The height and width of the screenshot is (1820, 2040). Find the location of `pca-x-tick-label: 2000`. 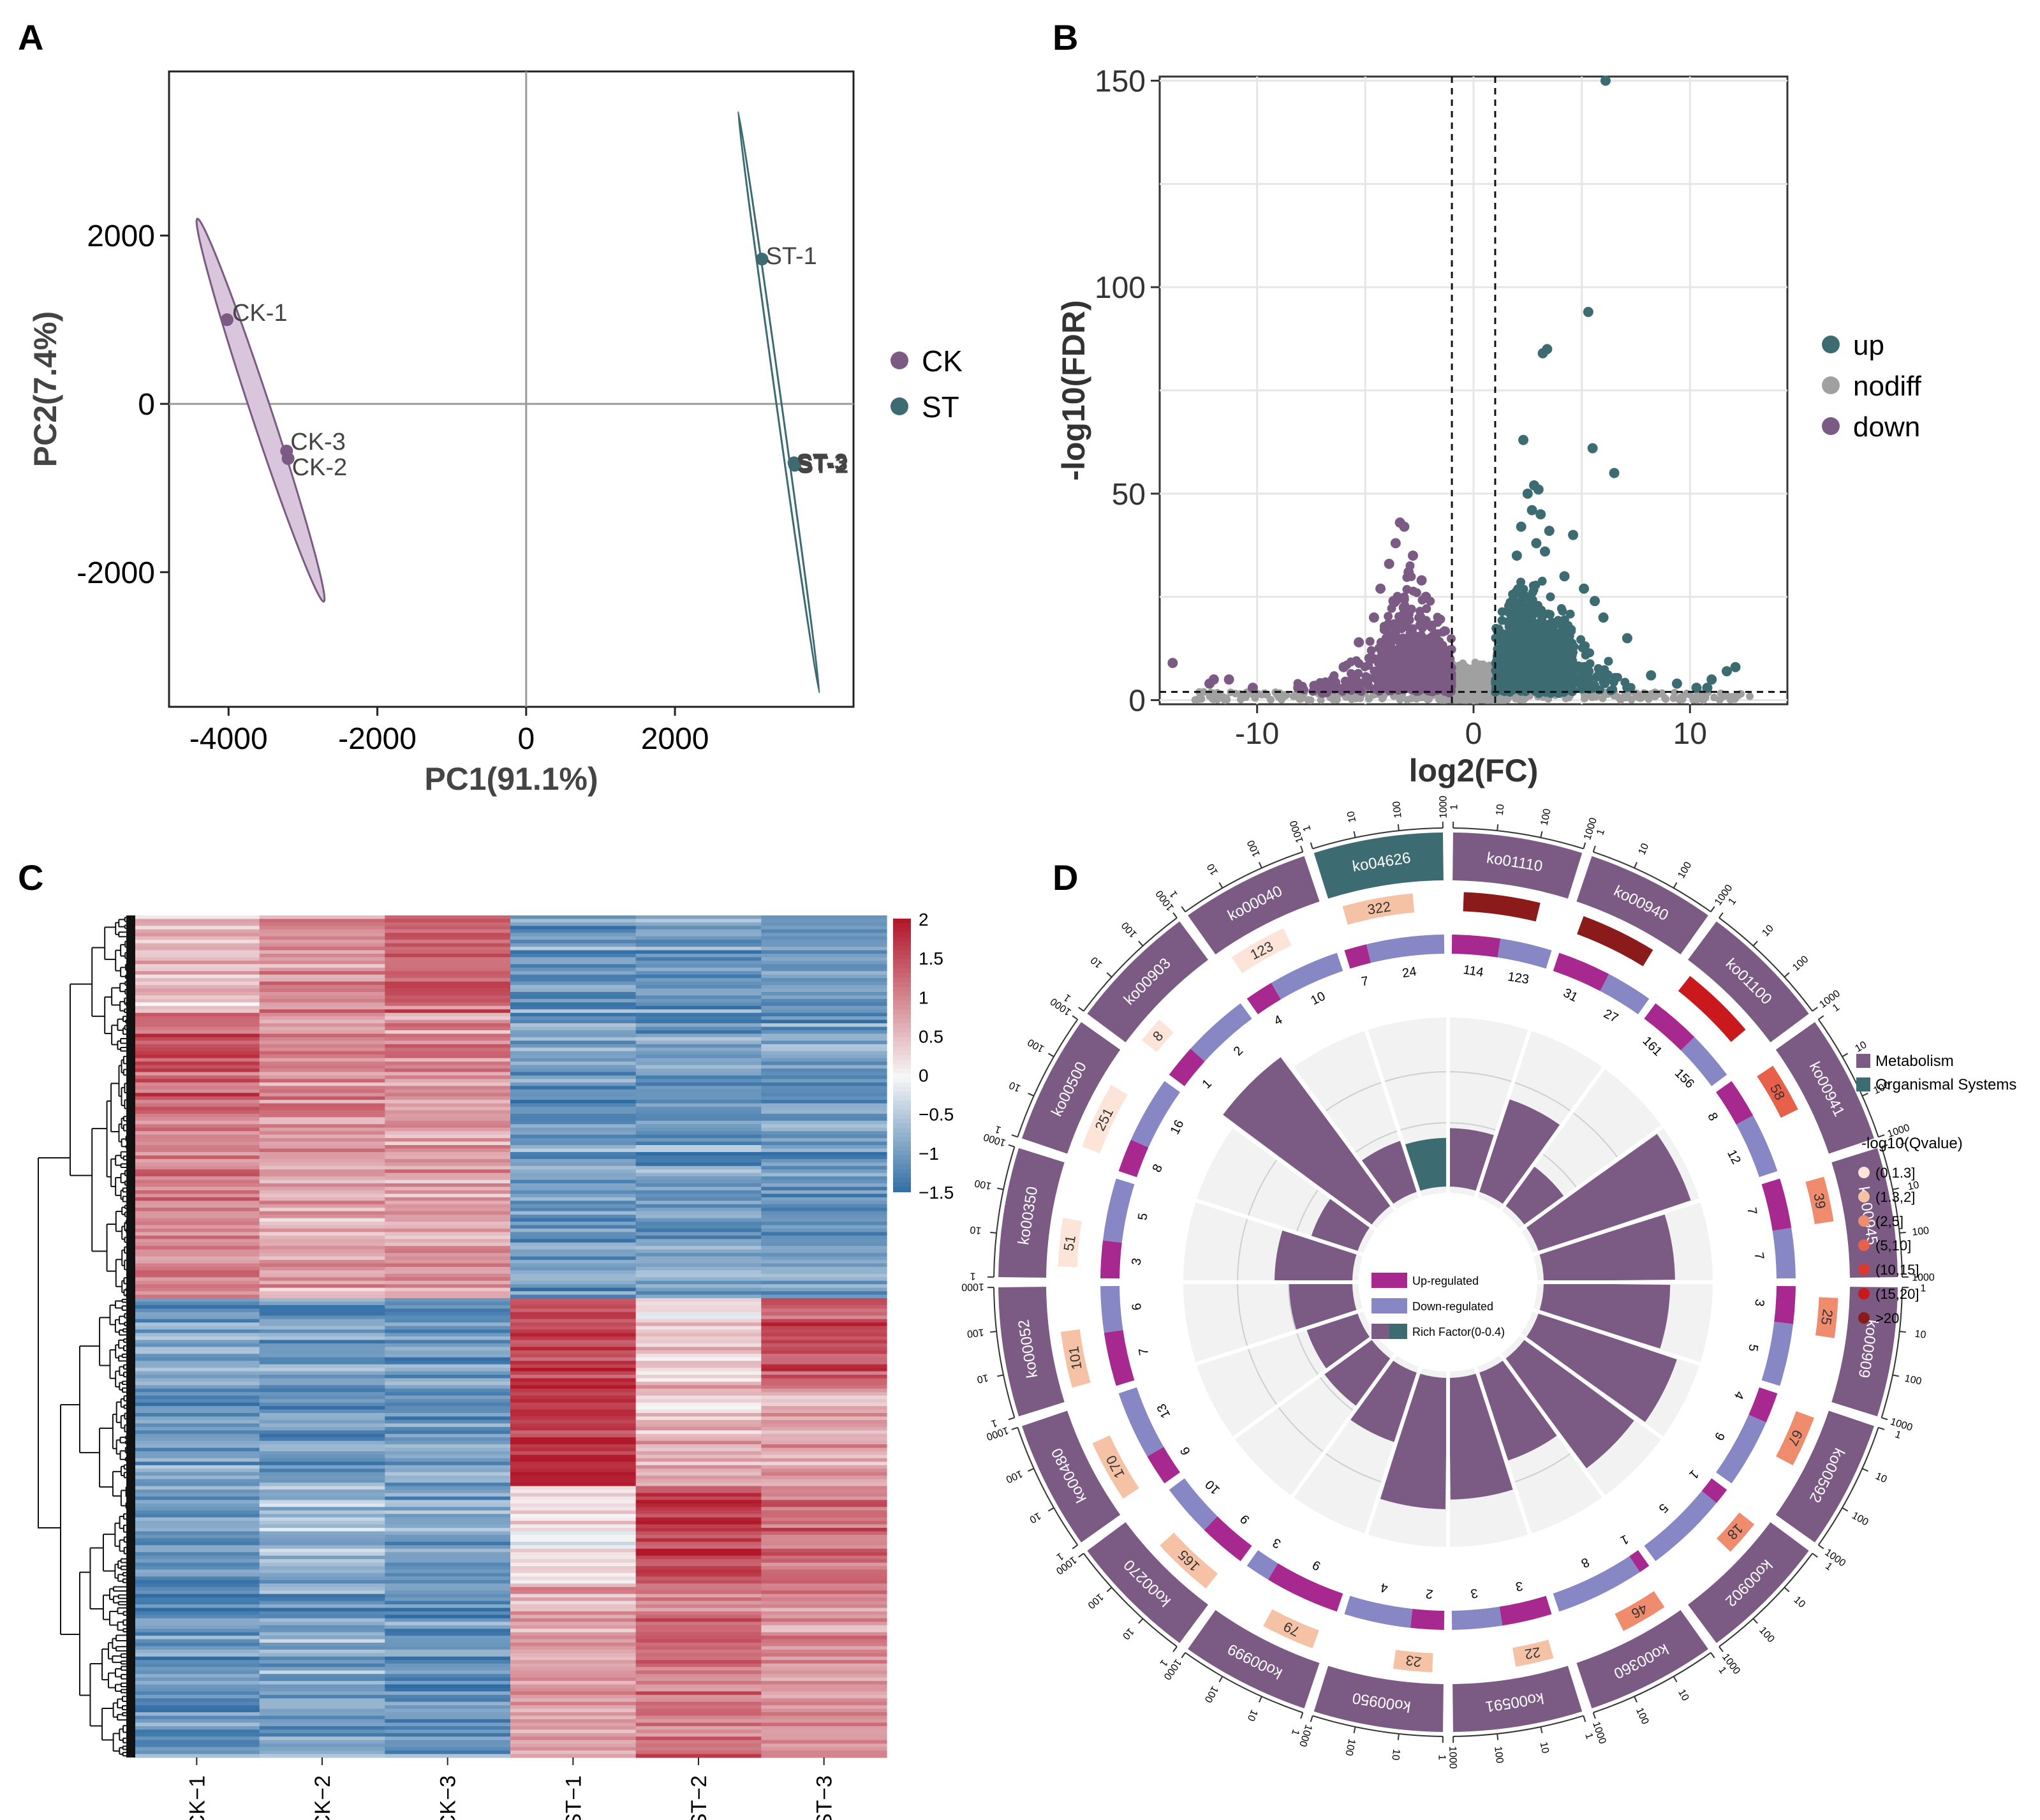

pca-x-tick-label: 2000 is located at coordinates (675, 739).